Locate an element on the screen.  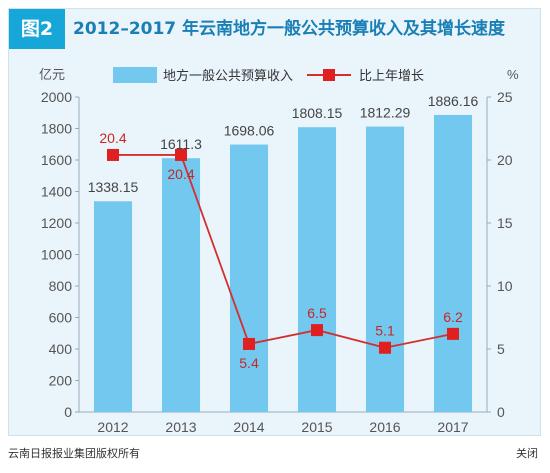
legend-line-label: 比上年增长 is located at coordinates (391, 75).